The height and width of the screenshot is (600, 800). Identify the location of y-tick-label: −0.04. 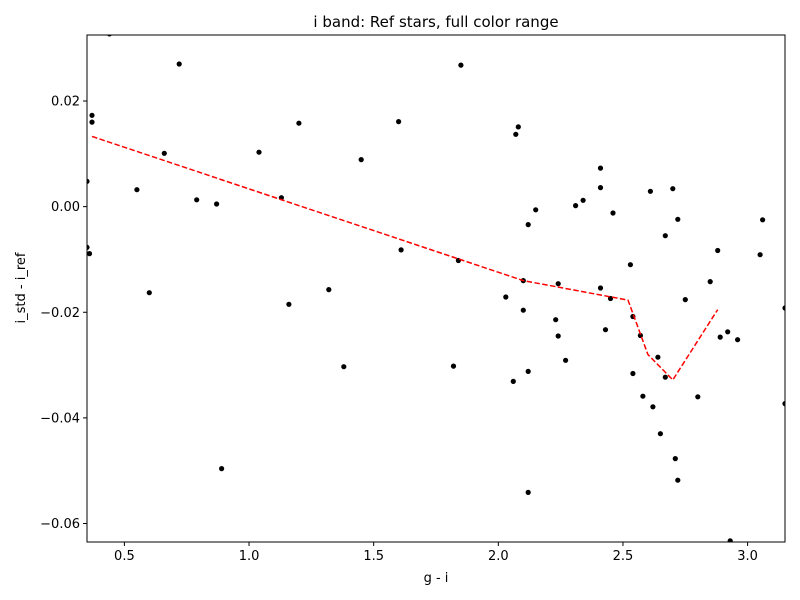
(60, 418).